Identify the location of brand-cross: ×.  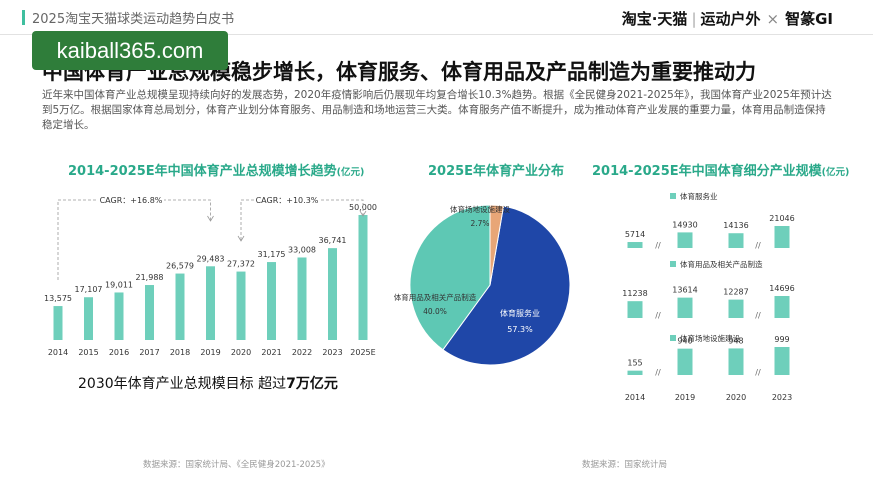
(773, 19).